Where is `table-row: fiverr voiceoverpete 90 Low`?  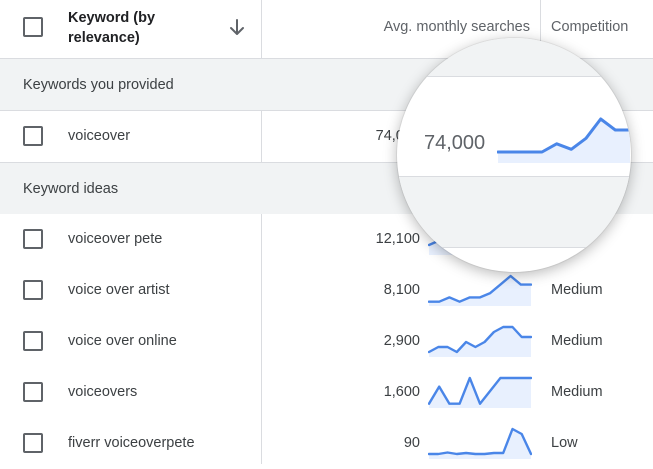
table-row: fiverr voiceoverpete 90 Low is located at coordinates (326, 443).